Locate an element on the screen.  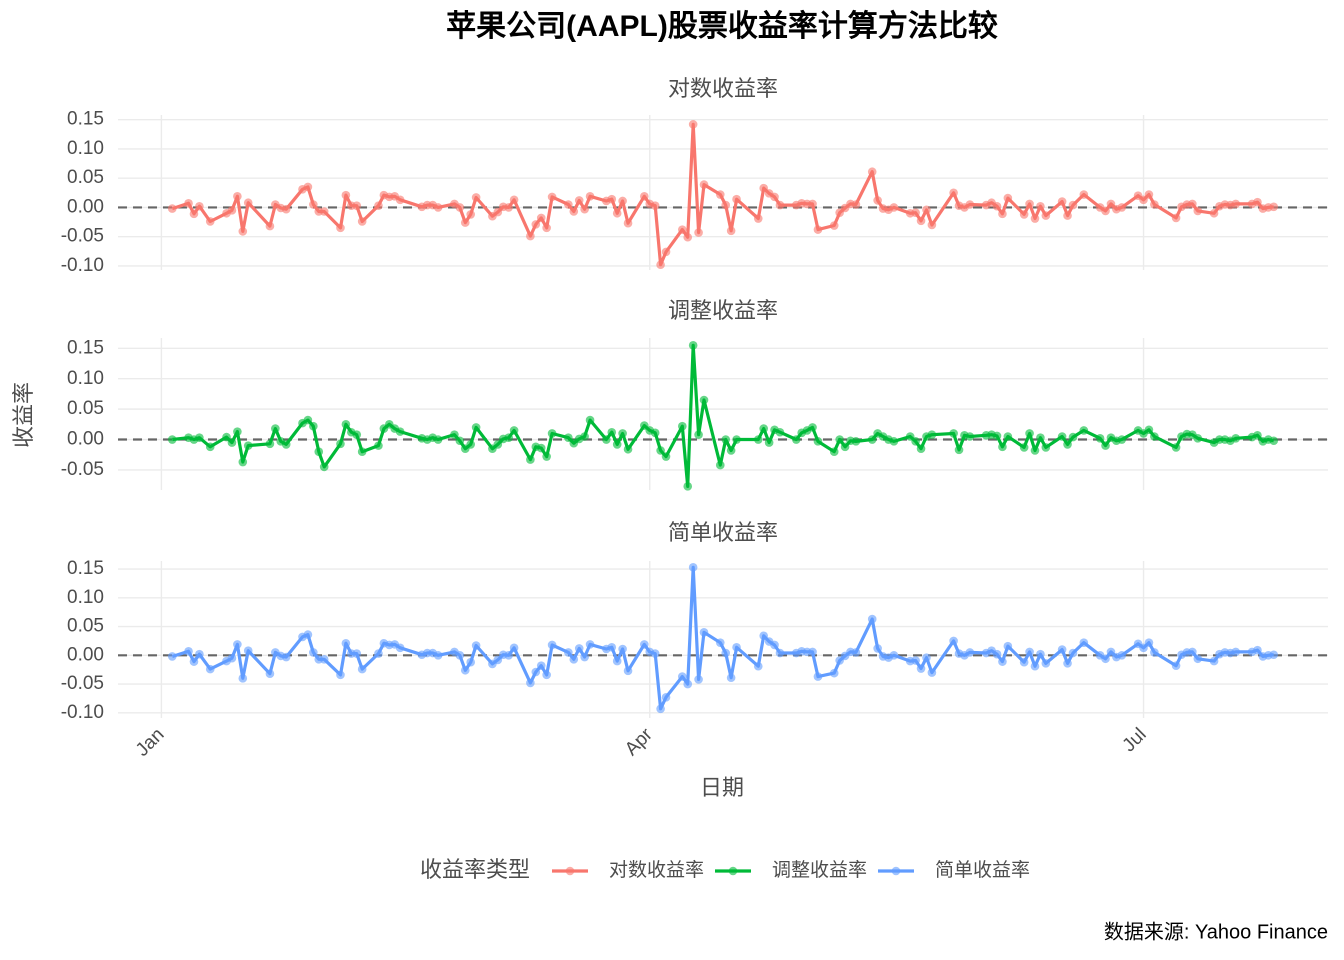
facet-title: 调整收益率 is located at coordinates (723, 310).